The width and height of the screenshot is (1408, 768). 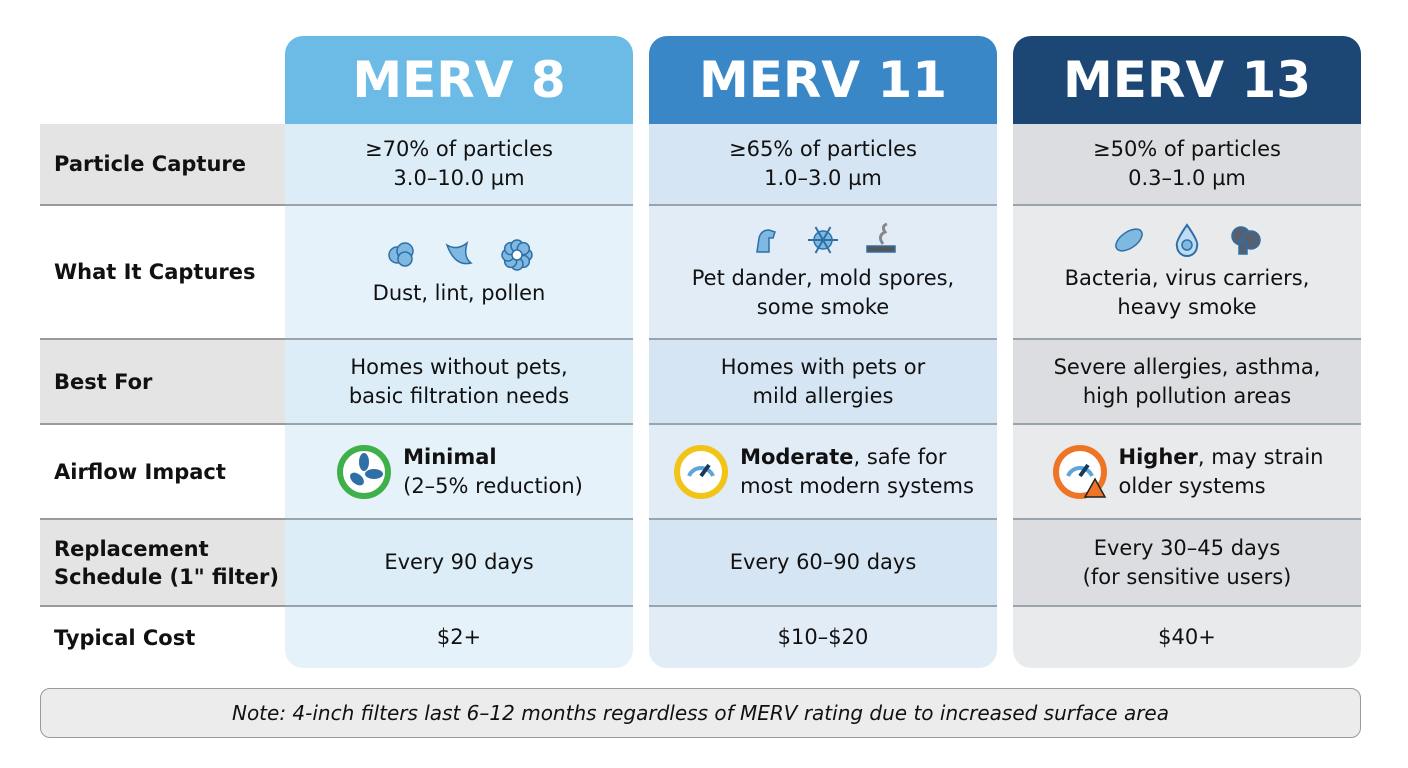 What do you see at coordinates (822, 149) in the screenshot?
I see `capture-percent: ≥65% of particles` at bounding box center [822, 149].